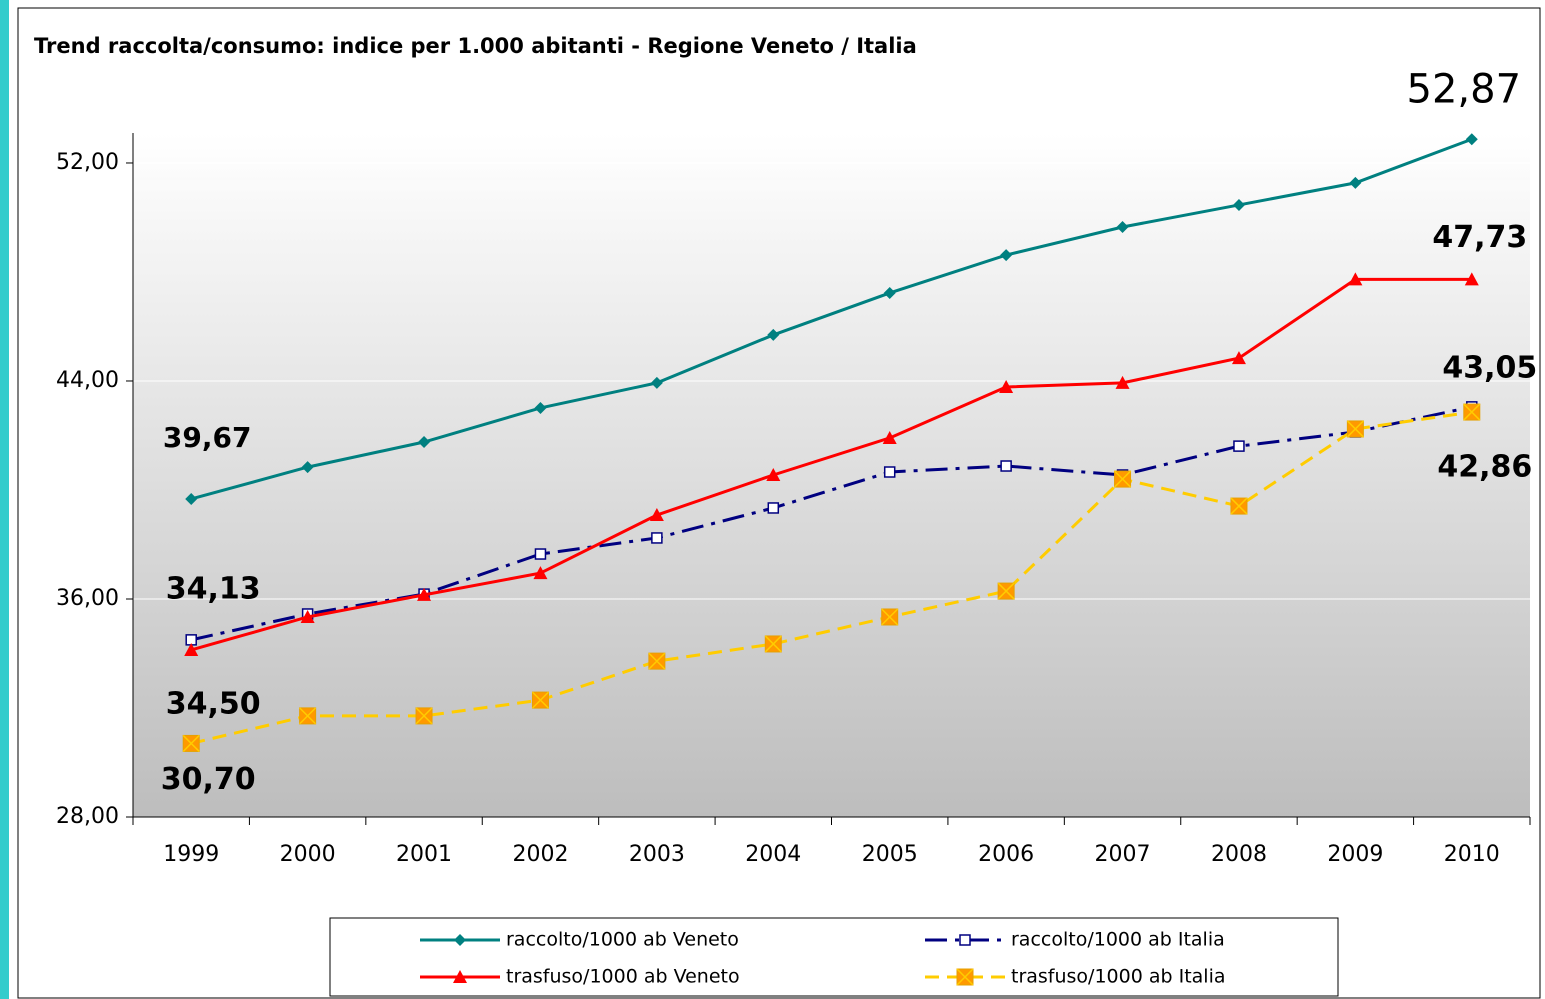 This screenshot has width=1545, height=999. Describe the element at coordinates (1239, 854) in the screenshot. I see `x-tick-label: 2008` at that location.